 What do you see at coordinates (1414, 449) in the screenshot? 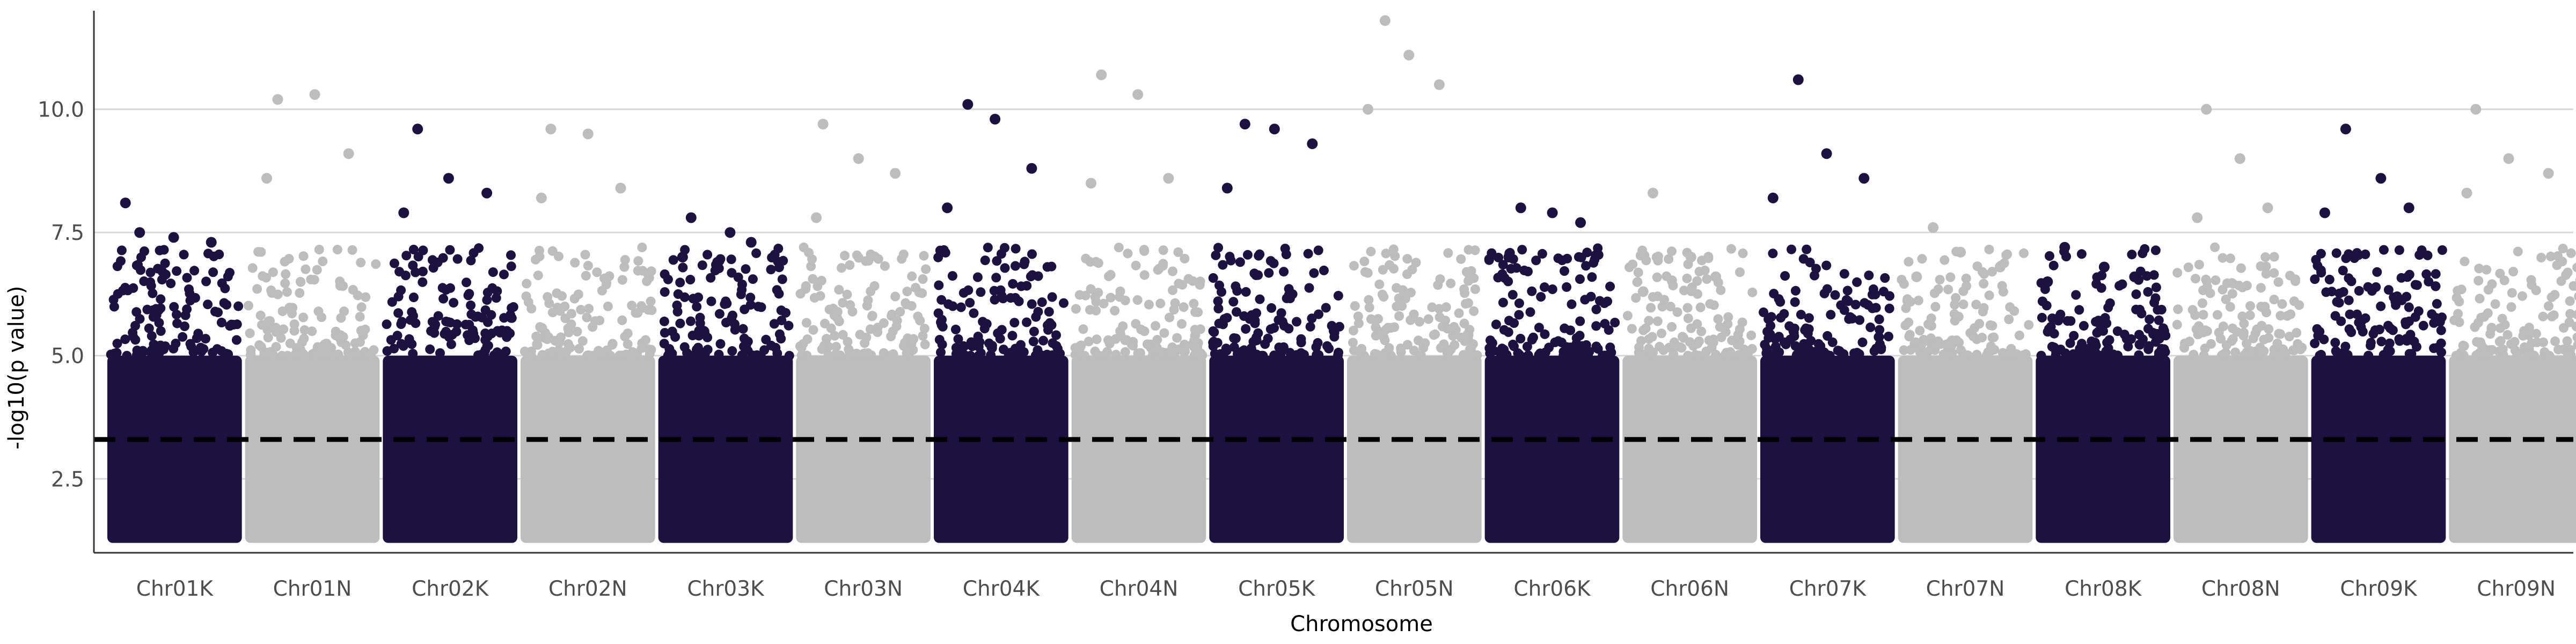
I see `chromosome-band-chr05n` at bounding box center [1414, 449].